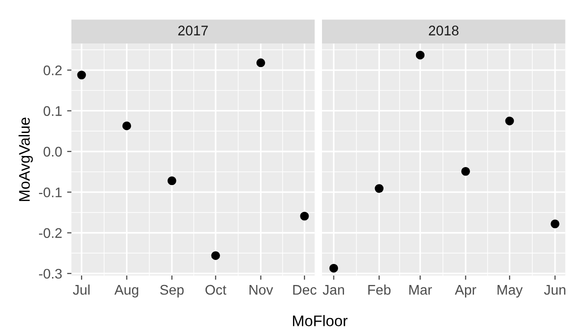 Image resolution: width=571 pixels, height=336 pixels. Describe the element at coordinates (193, 31) in the screenshot. I see `chart-title: 2017` at that location.